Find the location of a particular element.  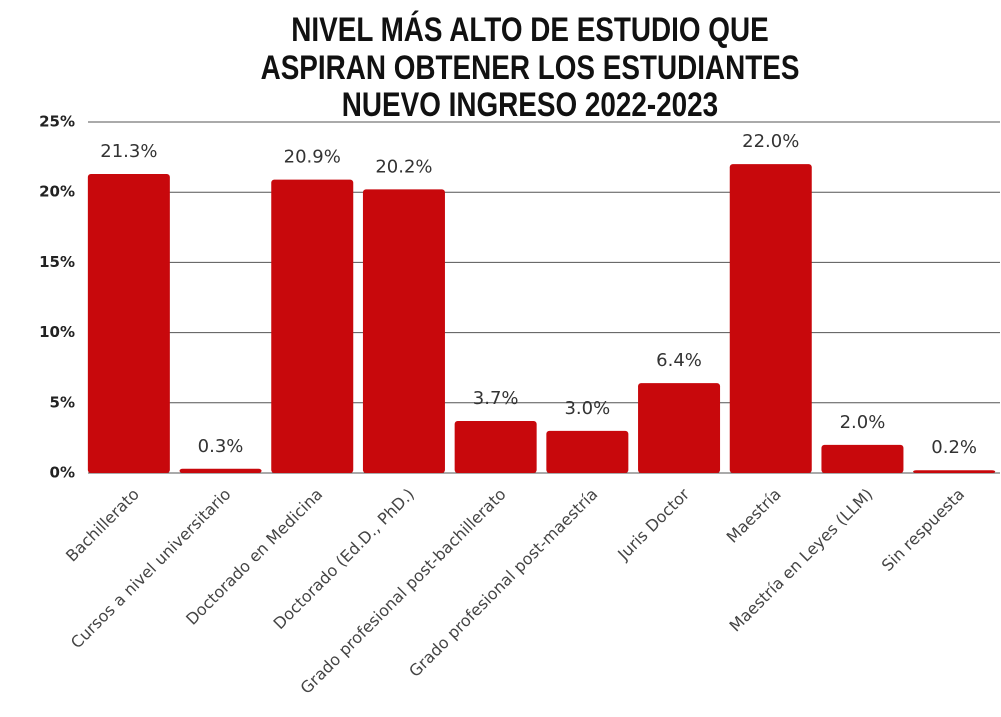

y-tick-label: 5% is located at coordinates (62, 402).